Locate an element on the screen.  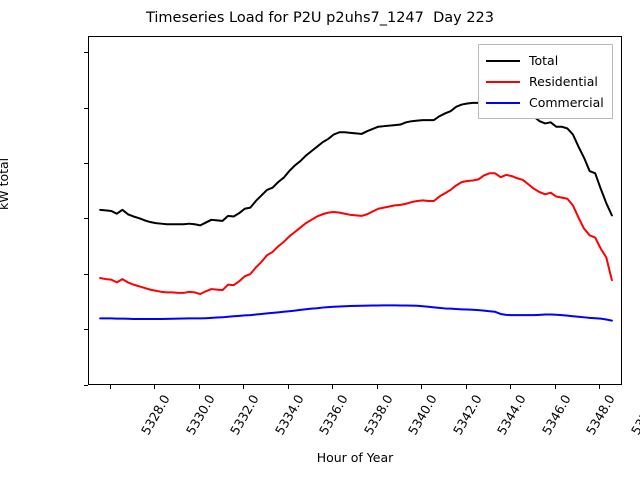
x-tick-label: 5334.0 is located at coordinates (289, 415).